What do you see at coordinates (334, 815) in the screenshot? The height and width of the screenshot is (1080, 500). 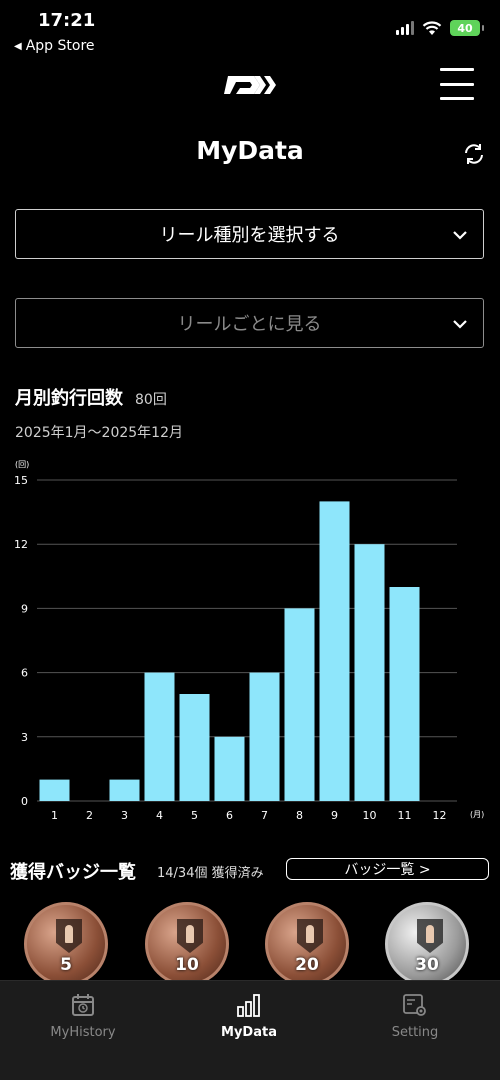 I see `x-tick-label: 9` at bounding box center [334, 815].